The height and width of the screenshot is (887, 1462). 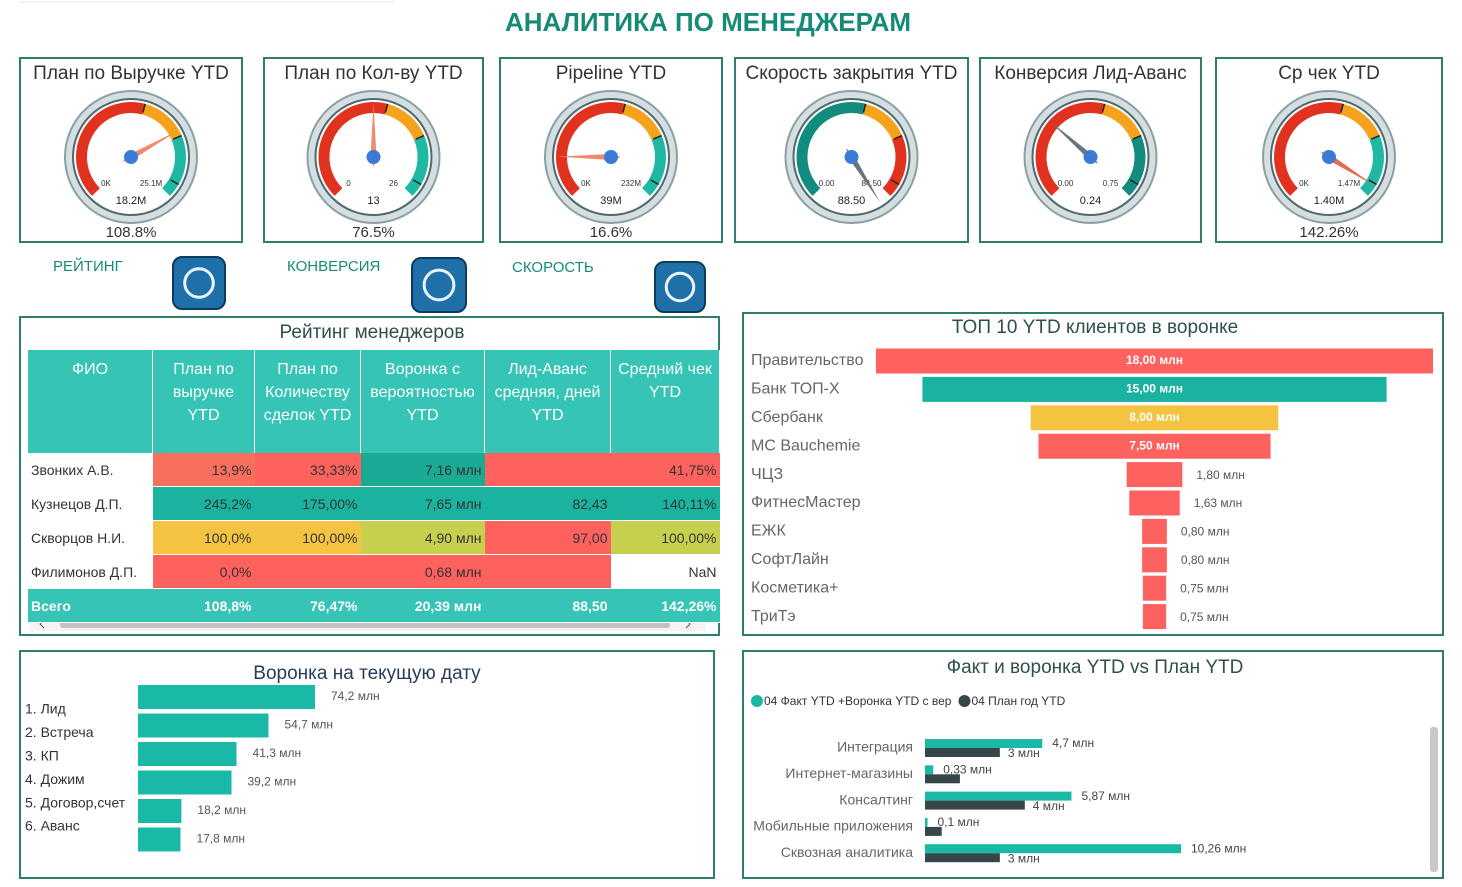 I want to click on gauge-max: 25.1M, so click(x=151, y=183).